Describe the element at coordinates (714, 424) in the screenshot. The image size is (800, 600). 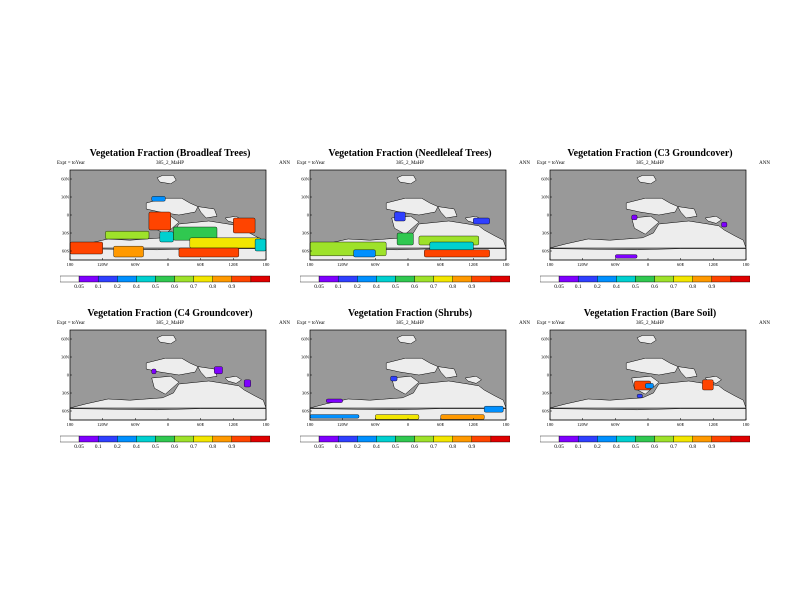
I see `lon-tick-label: 120E` at that location.